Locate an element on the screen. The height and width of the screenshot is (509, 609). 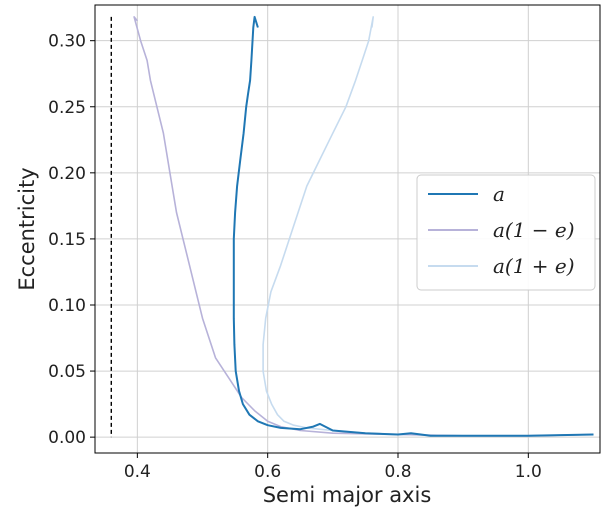
y-tick-label: 0.05 is located at coordinates (67, 372).